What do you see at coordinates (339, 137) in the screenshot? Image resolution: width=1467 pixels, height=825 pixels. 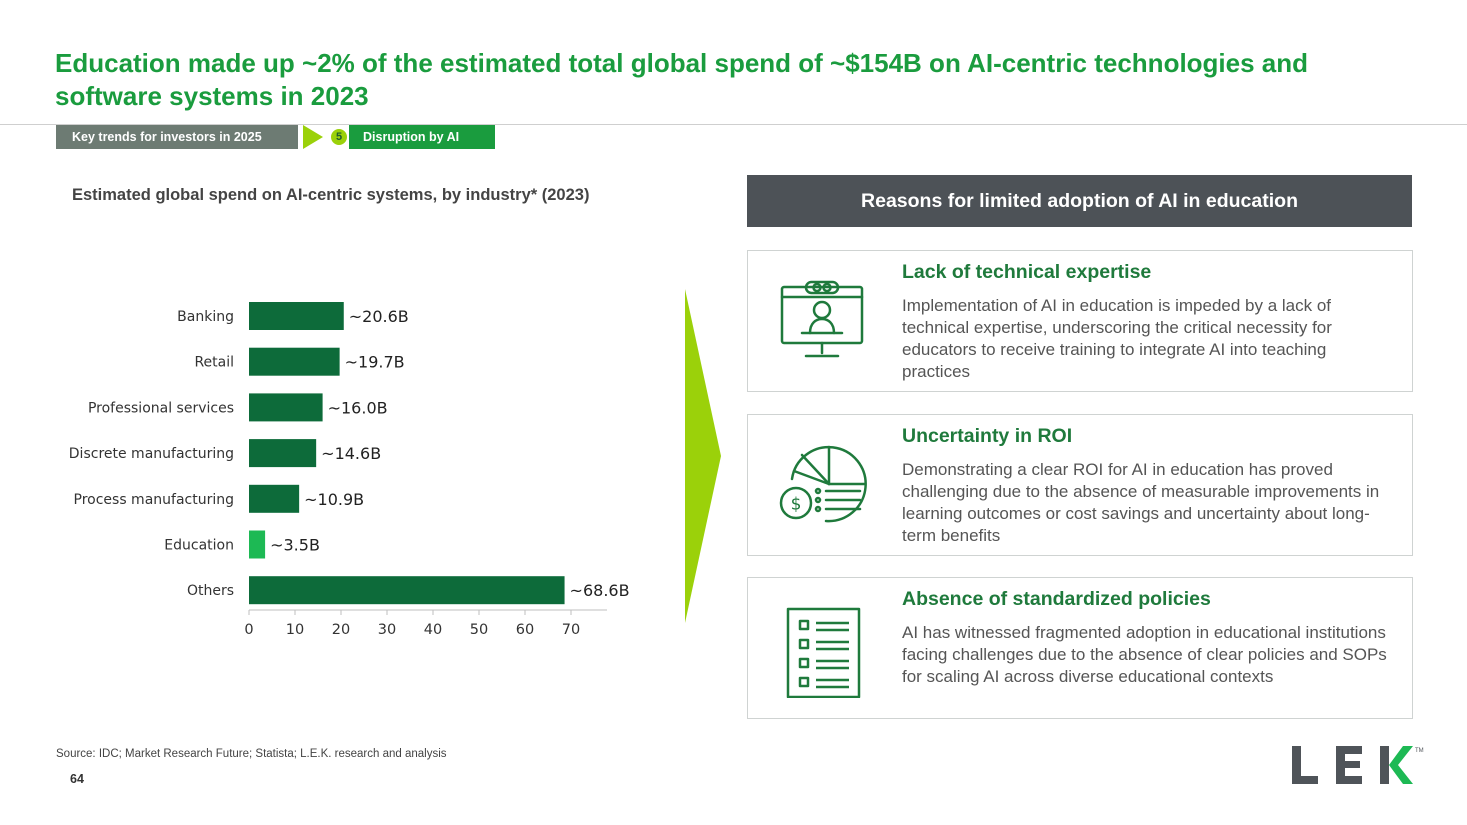 I see `breadcrumb-number: 5` at bounding box center [339, 137].